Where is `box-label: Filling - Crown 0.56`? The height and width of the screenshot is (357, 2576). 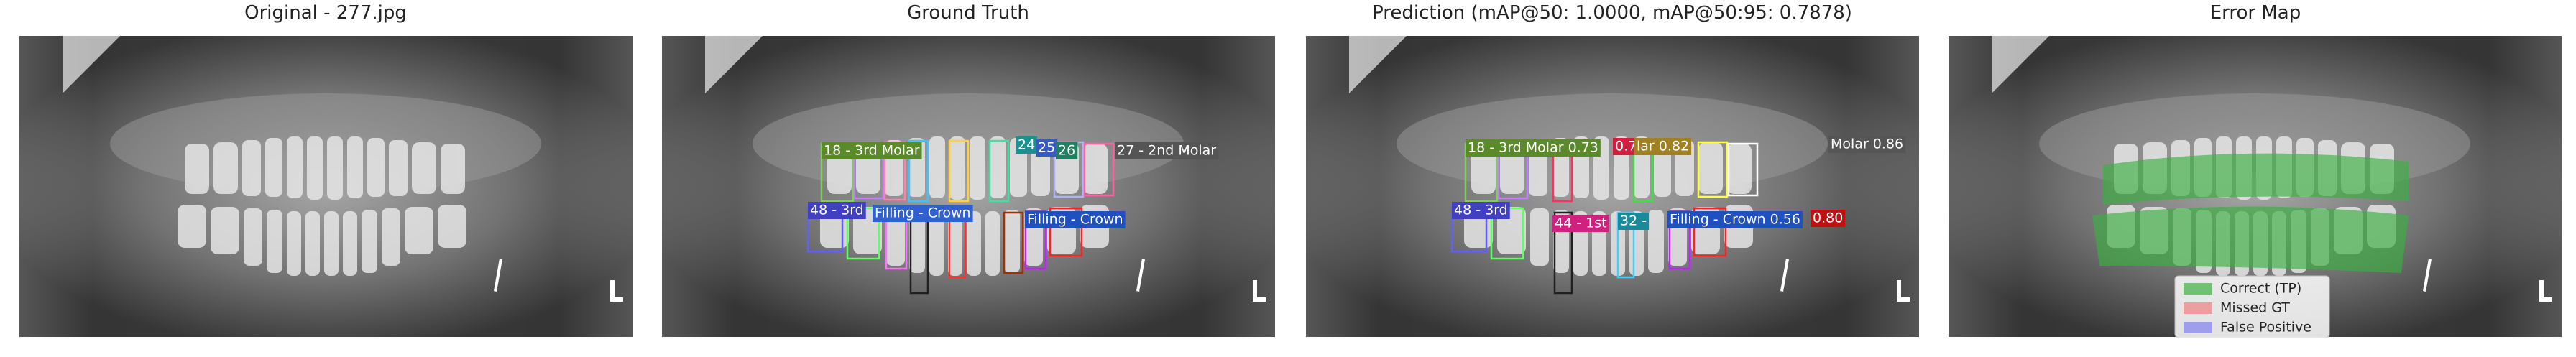
box-label: Filling - Crown 0.56 is located at coordinates (1735, 220).